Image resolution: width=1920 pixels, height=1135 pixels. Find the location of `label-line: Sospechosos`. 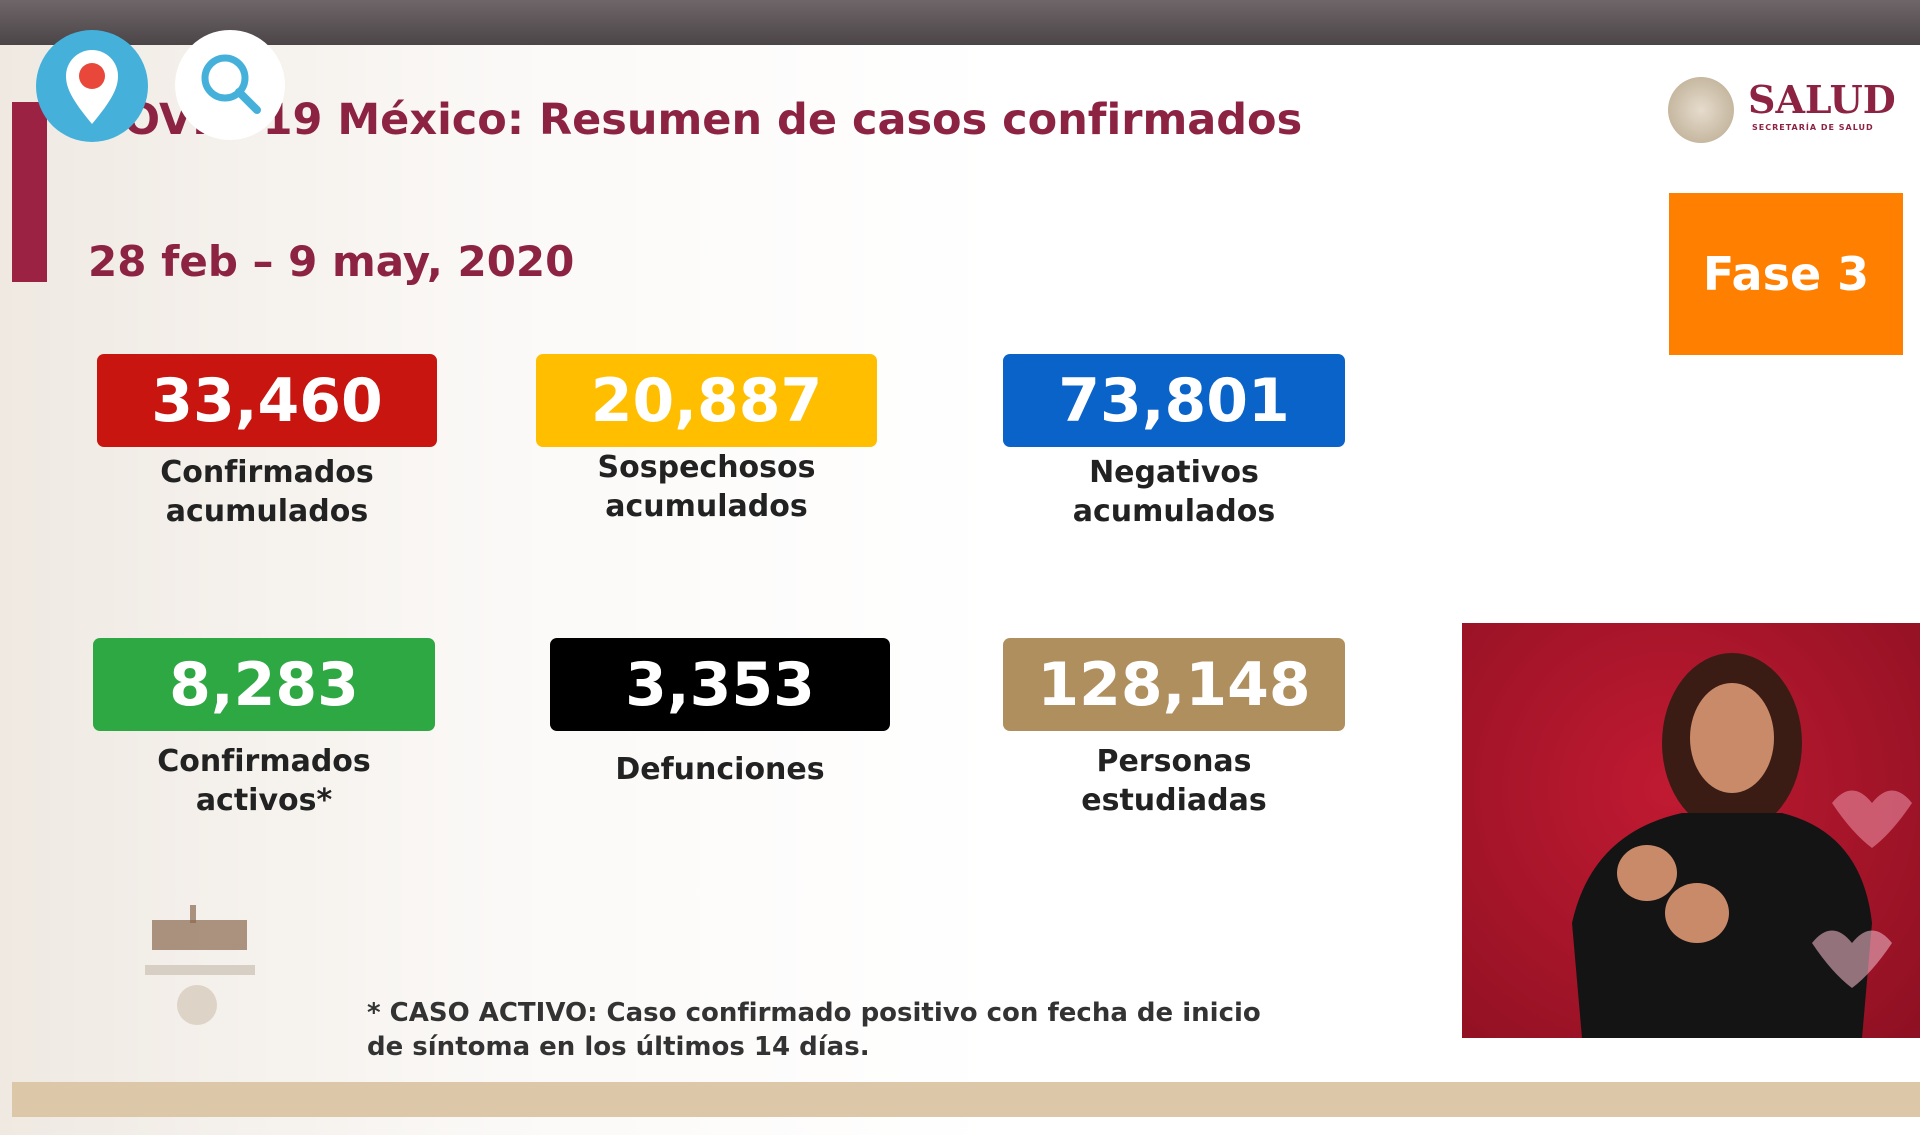

label-line: Sospechosos is located at coordinates (706, 467).